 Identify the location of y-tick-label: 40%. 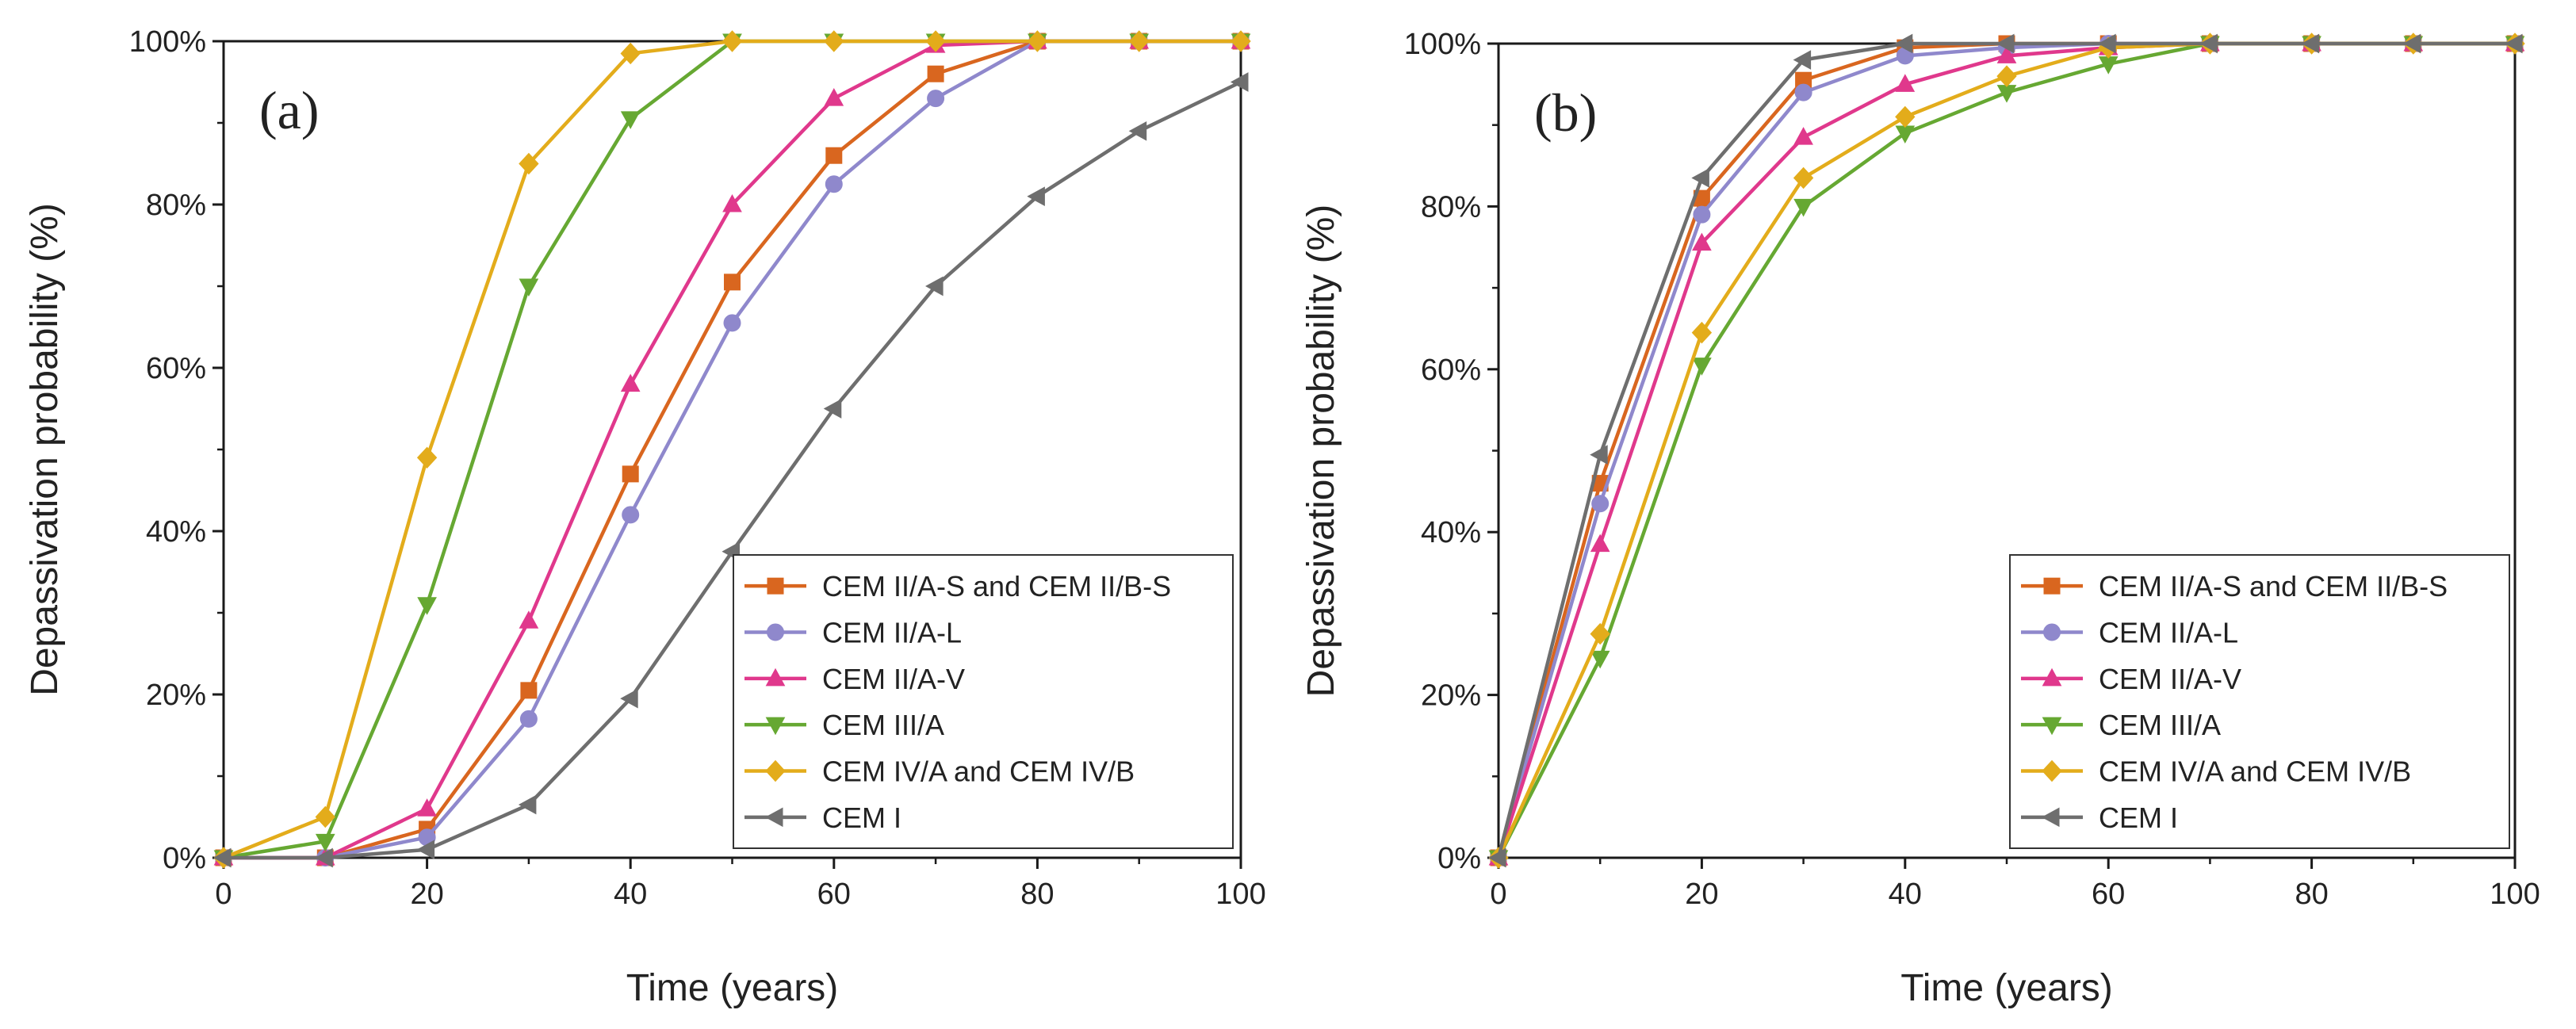
(1451, 532).